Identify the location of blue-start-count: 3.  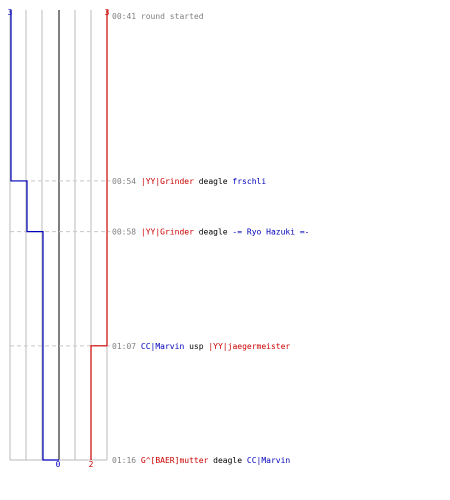
(10, 12).